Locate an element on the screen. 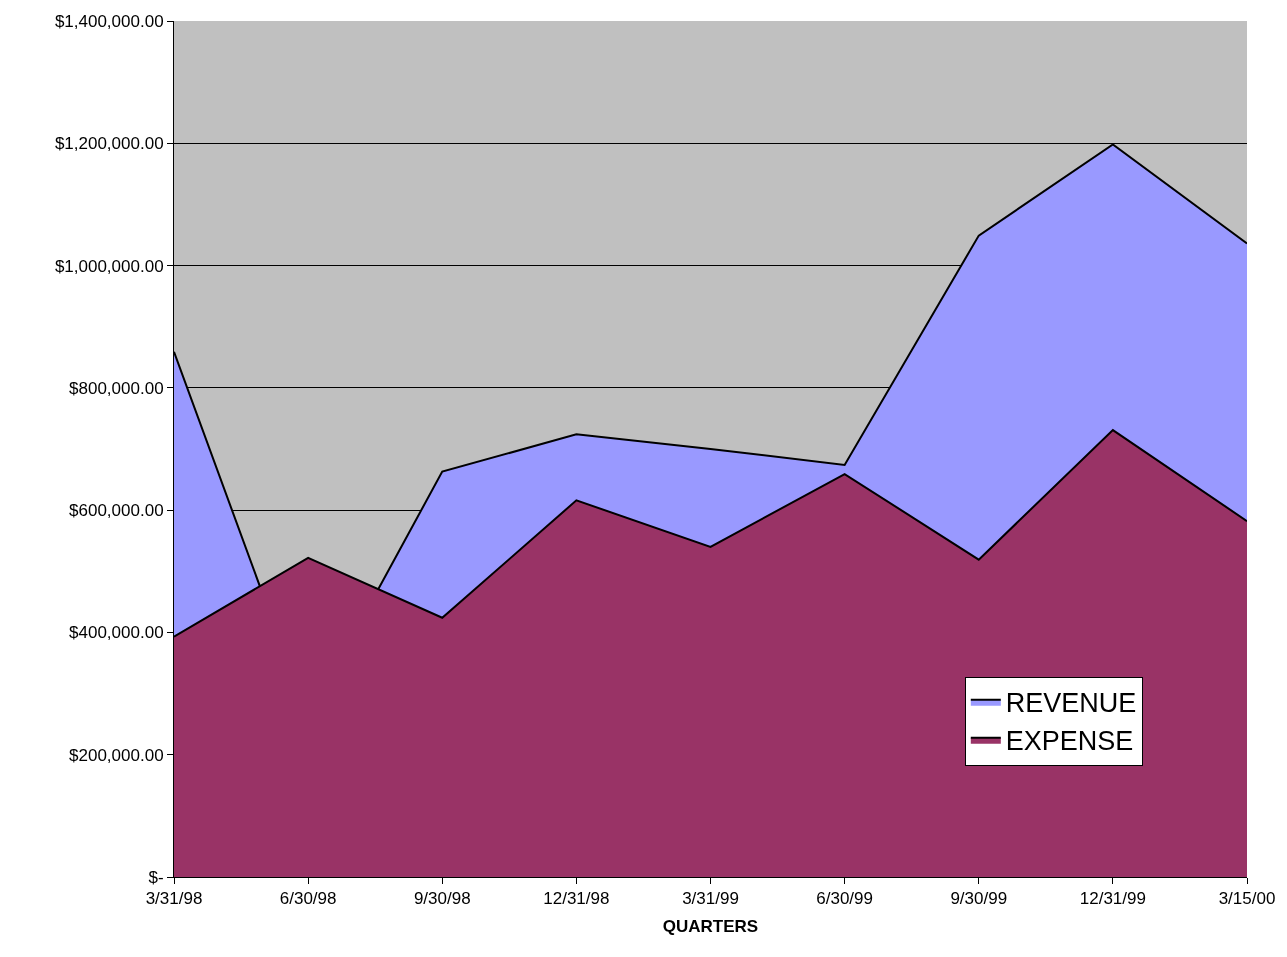  x-tick-label: 9/30/99 is located at coordinates (979, 899).